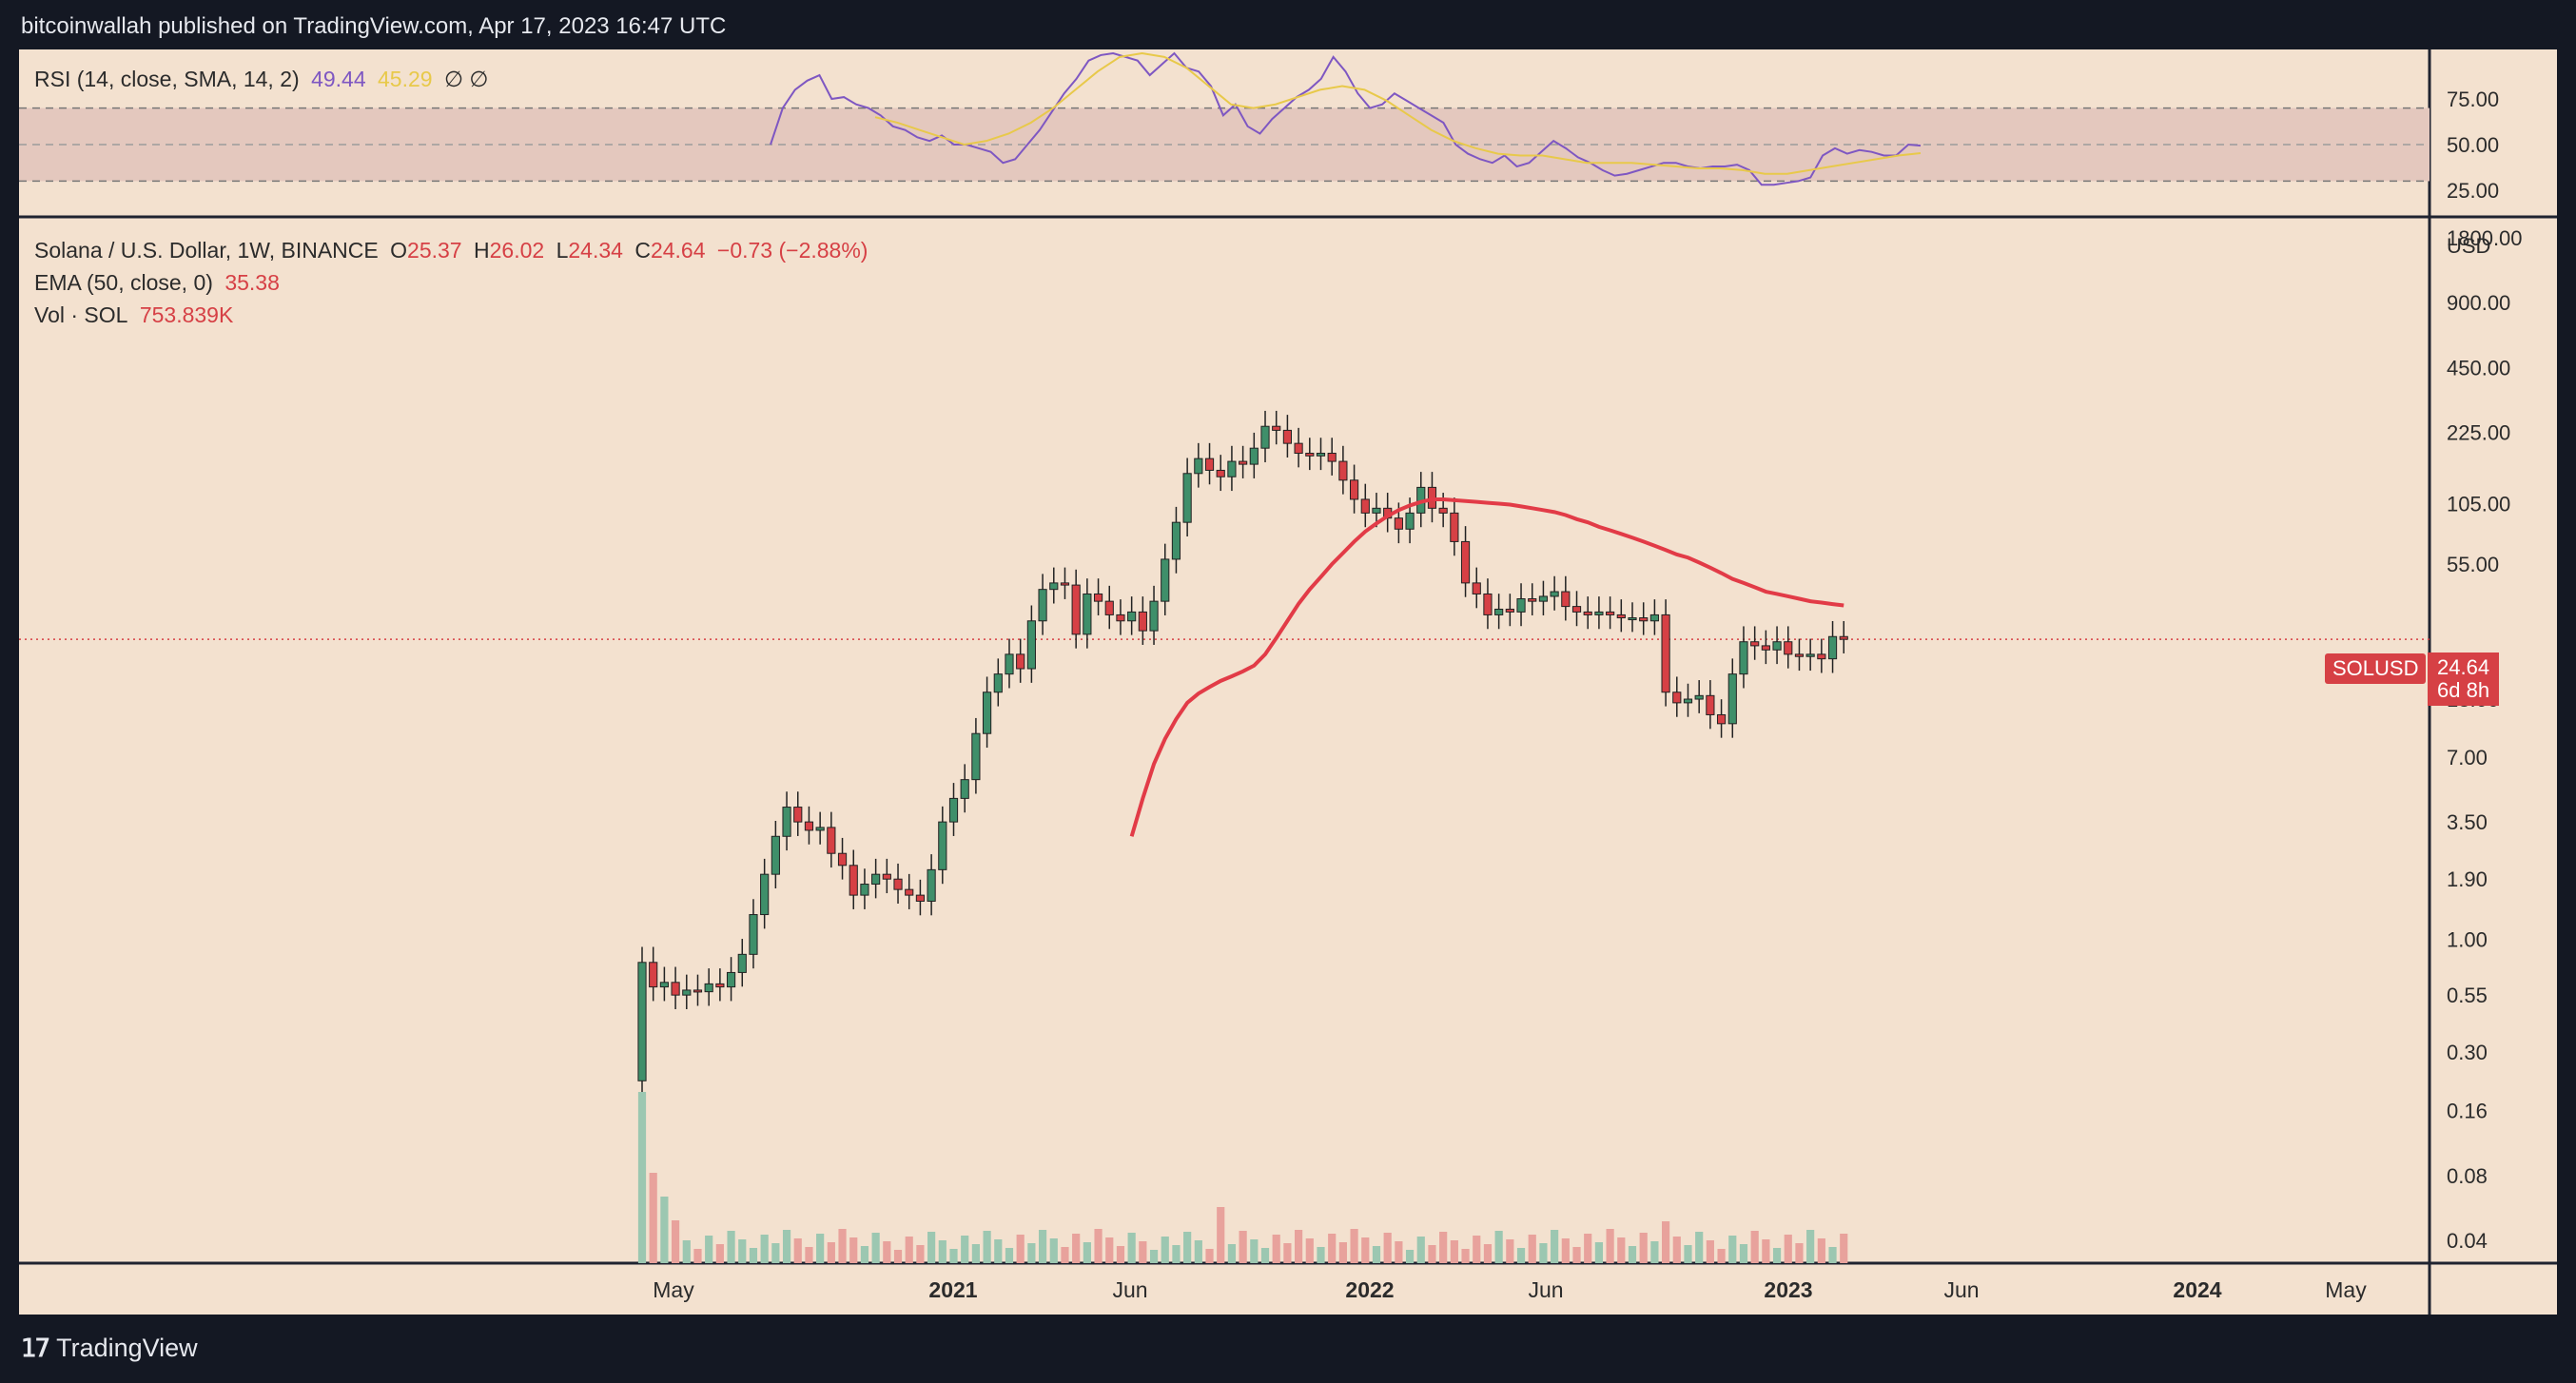  I want to click on time-tick-label: May, so click(673, 1290).